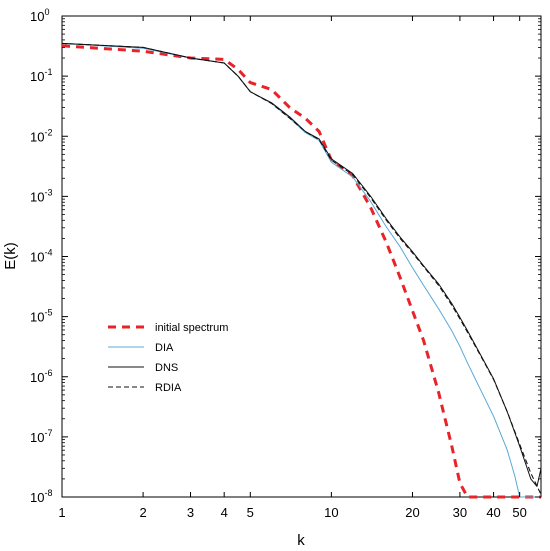 The width and height of the screenshot is (550, 551). I want to click on x-tick-label: 5, so click(250, 512).